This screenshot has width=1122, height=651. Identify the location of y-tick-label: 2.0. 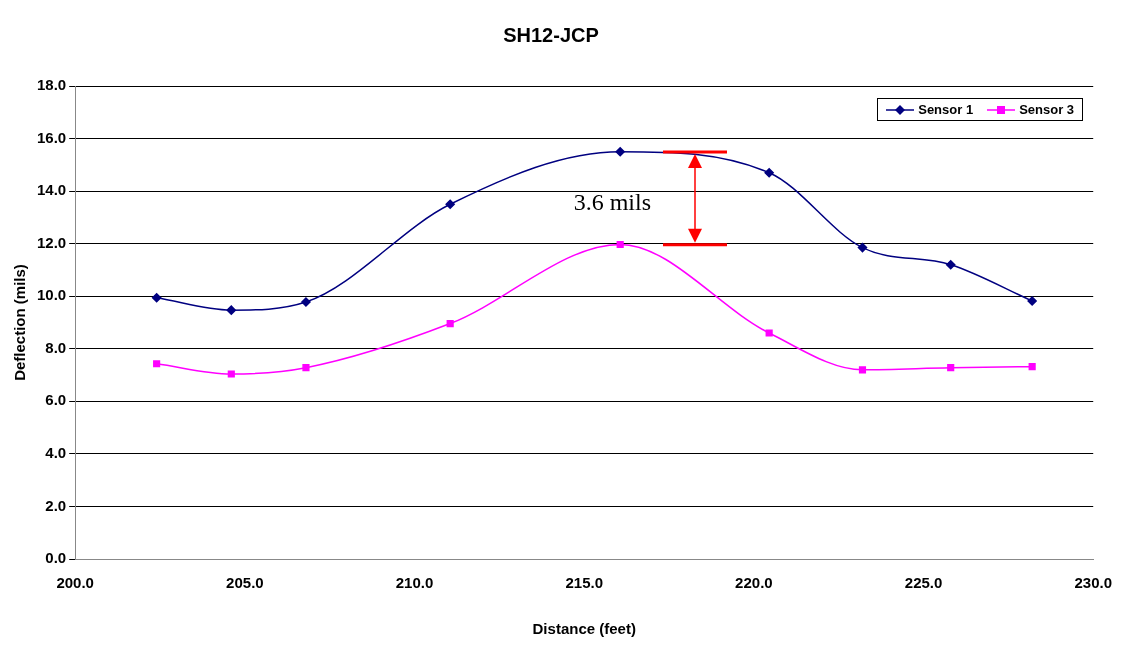
(56, 505).